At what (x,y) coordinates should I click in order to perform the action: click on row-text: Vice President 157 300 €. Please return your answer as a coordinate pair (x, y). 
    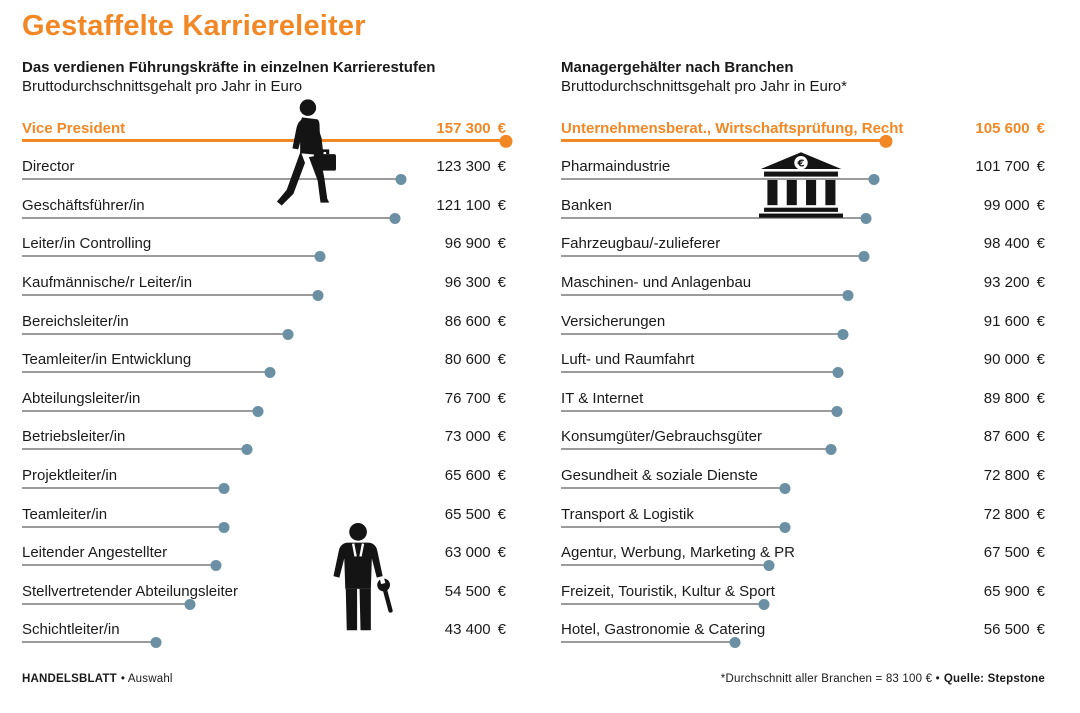
    Looking at the image, I should click on (264, 128).